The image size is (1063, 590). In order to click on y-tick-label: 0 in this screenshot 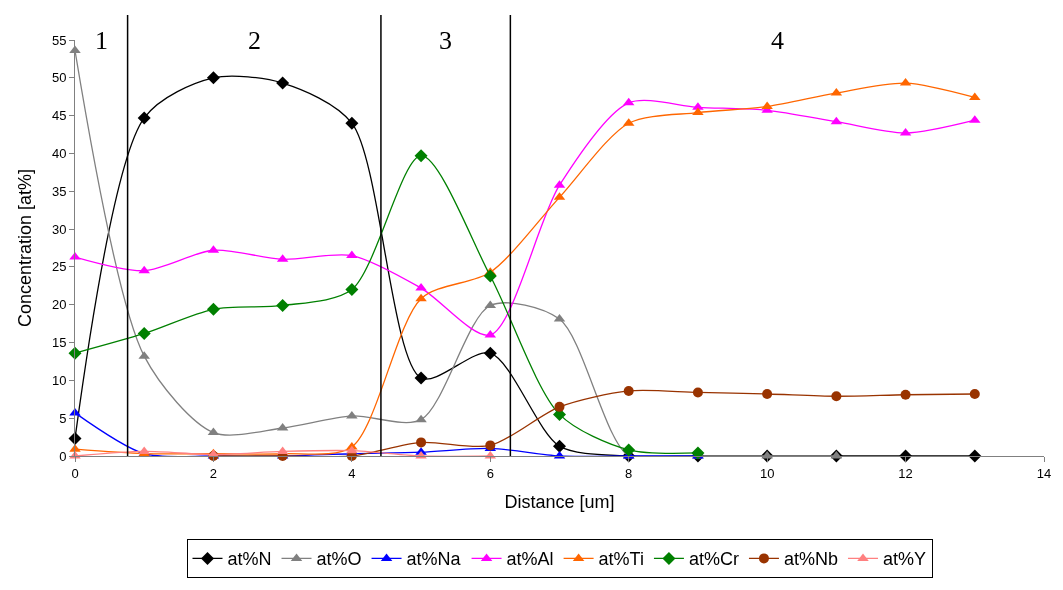, I will do `click(63, 456)`.